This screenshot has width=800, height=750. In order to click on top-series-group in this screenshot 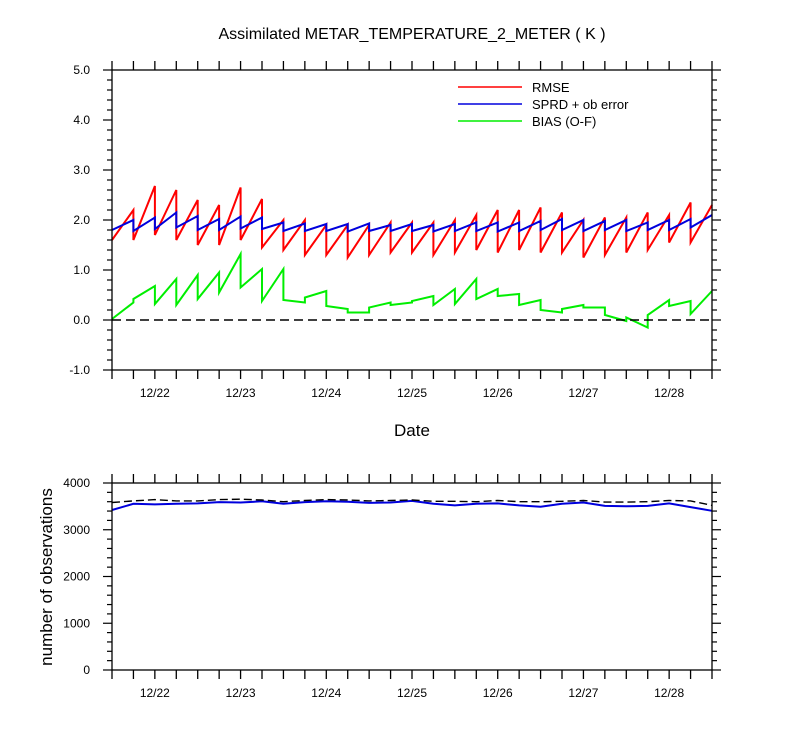, I will do `click(412, 257)`.